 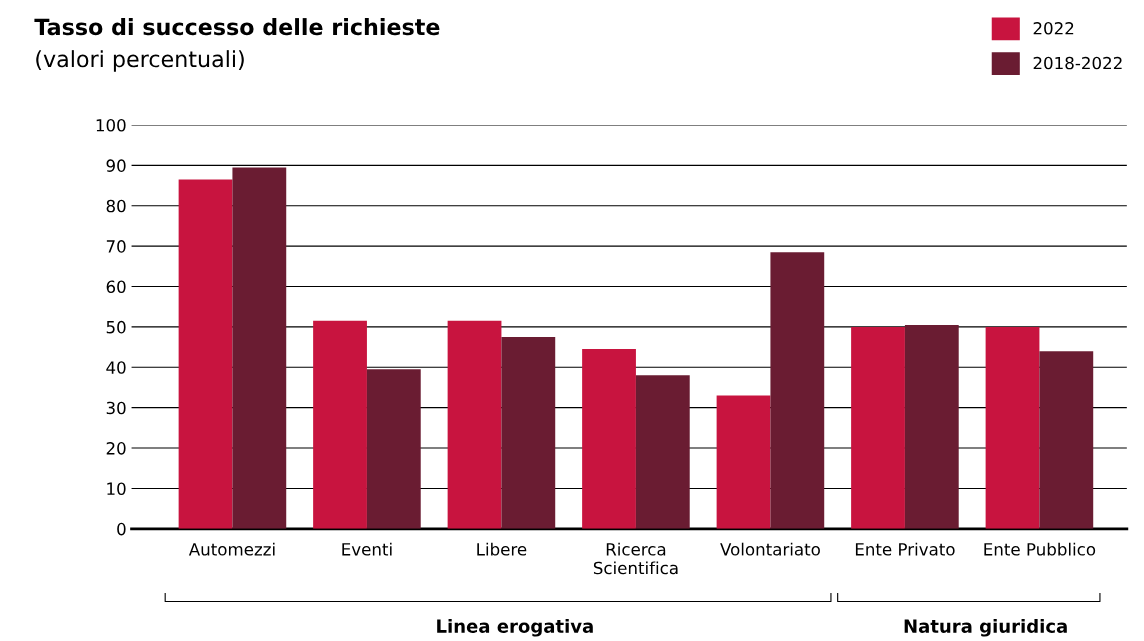 What do you see at coordinates (1053, 28) in the screenshot?
I see `legend-label: 2022` at bounding box center [1053, 28].